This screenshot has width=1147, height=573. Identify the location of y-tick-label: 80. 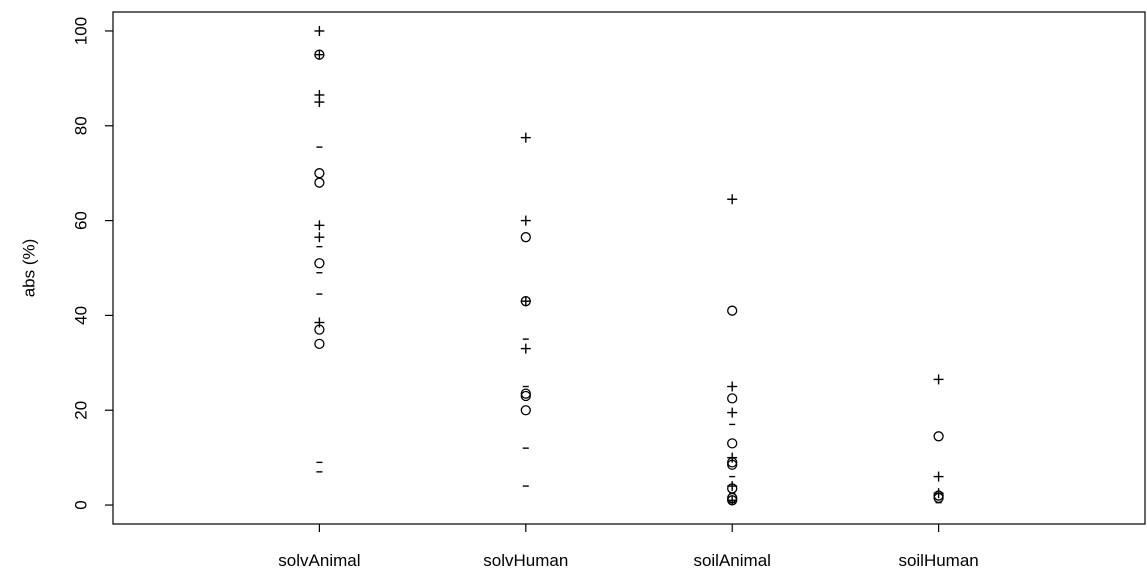
(80, 125).